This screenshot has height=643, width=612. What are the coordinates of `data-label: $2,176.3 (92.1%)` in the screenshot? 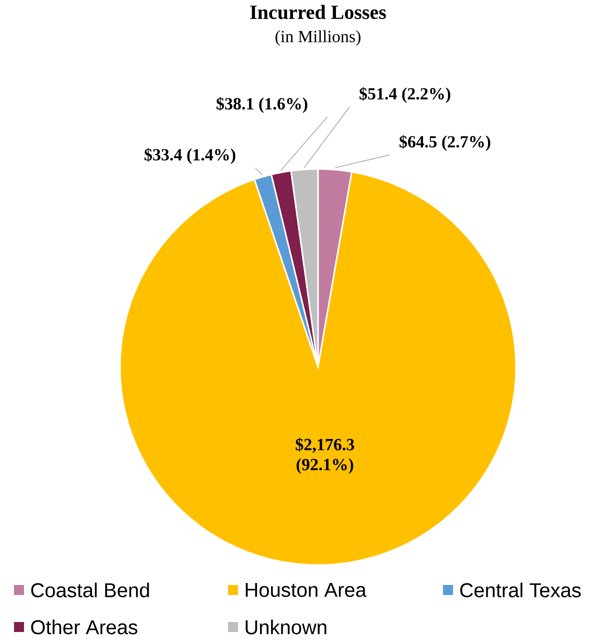 It's located at (325, 456).